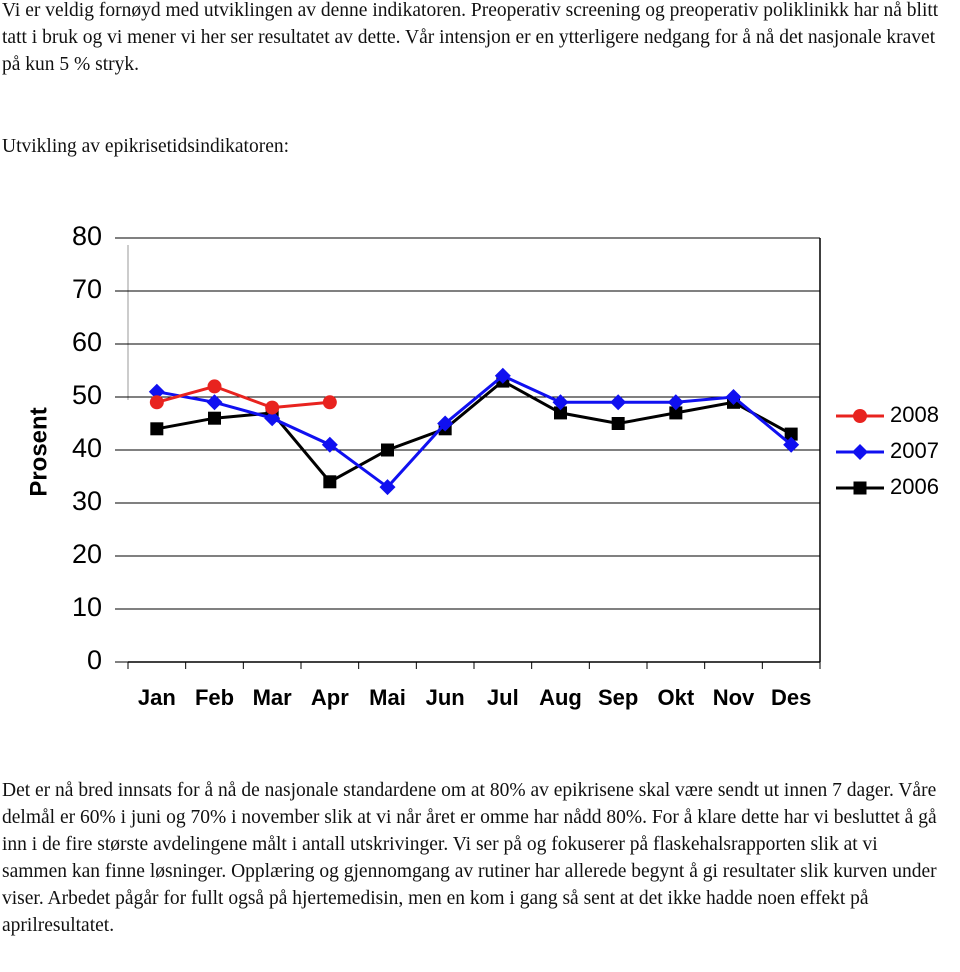 This screenshot has width=960, height=972. What do you see at coordinates (87, 289) in the screenshot?
I see `y-tick-label: 70` at bounding box center [87, 289].